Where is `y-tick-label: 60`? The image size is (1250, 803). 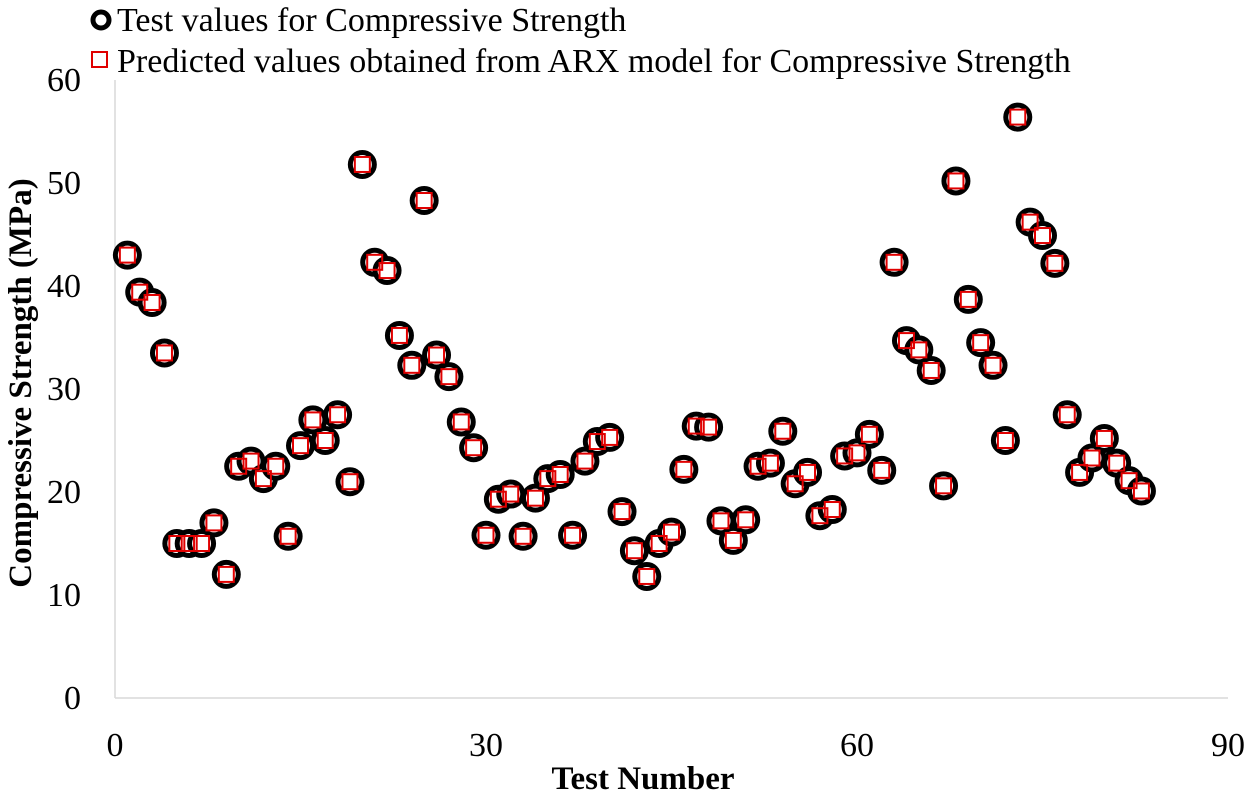 y-tick-label: 60 is located at coordinates (64, 80).